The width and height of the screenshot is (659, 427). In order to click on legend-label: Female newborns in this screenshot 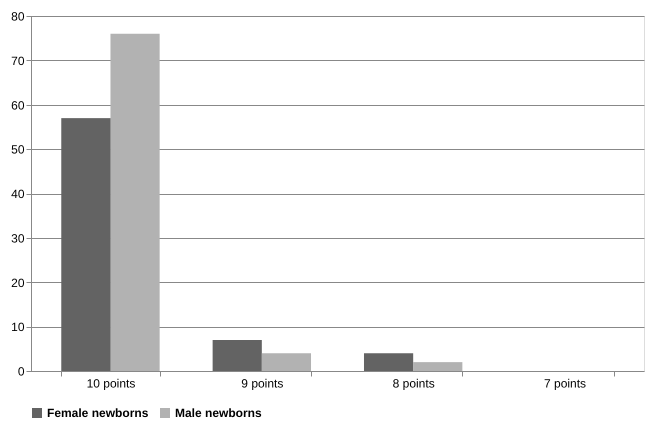, I will do `click(98, 413)`.